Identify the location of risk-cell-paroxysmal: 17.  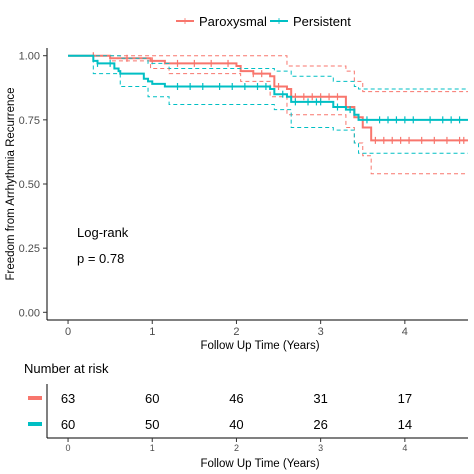
(405, 398).